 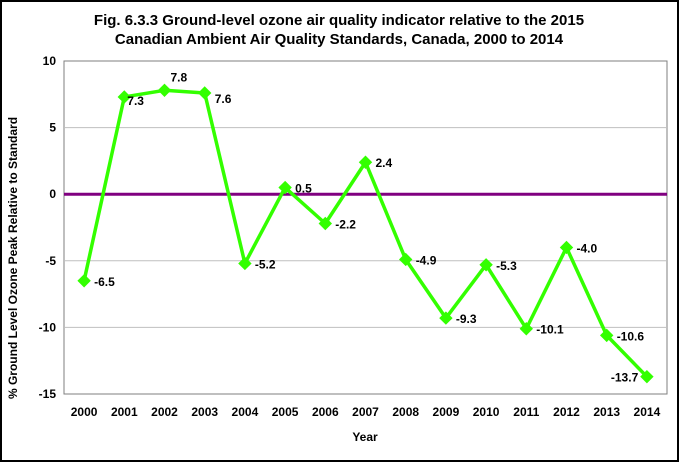 I want to click on x-tick-label: 2013, so click(x=606, y=412).